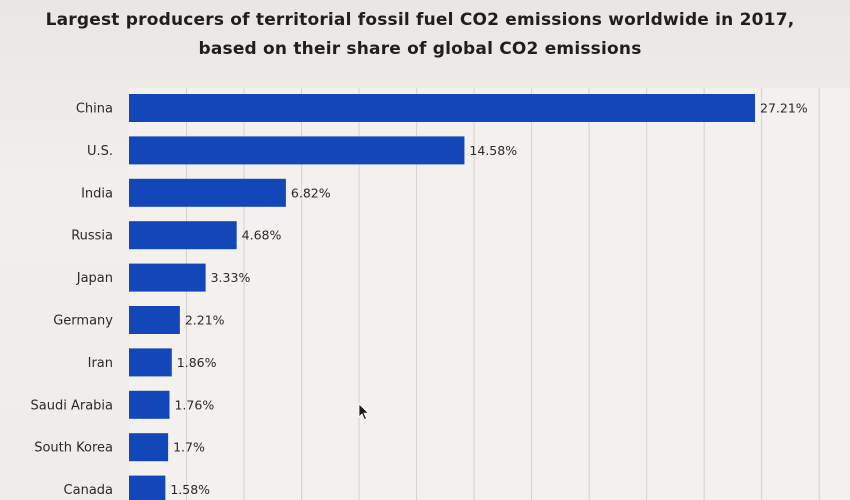  Describe the element at coordinates (262, 235) in the screenshot. I see `value-label: 4.68%` at that location.